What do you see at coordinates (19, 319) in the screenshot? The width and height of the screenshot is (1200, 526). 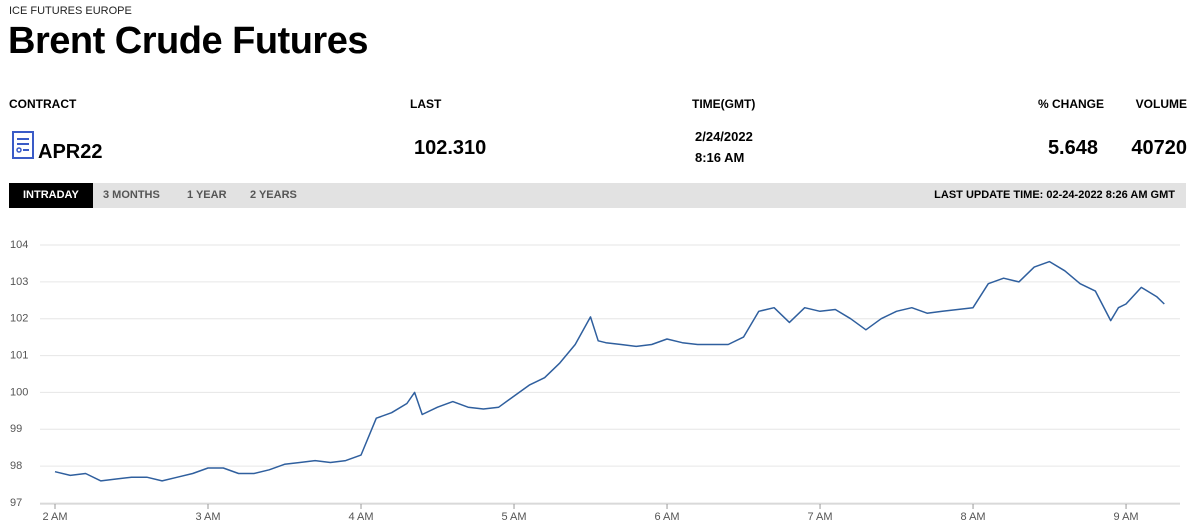 I see `y-tick-label: 102` at bounding box center [19, 319].